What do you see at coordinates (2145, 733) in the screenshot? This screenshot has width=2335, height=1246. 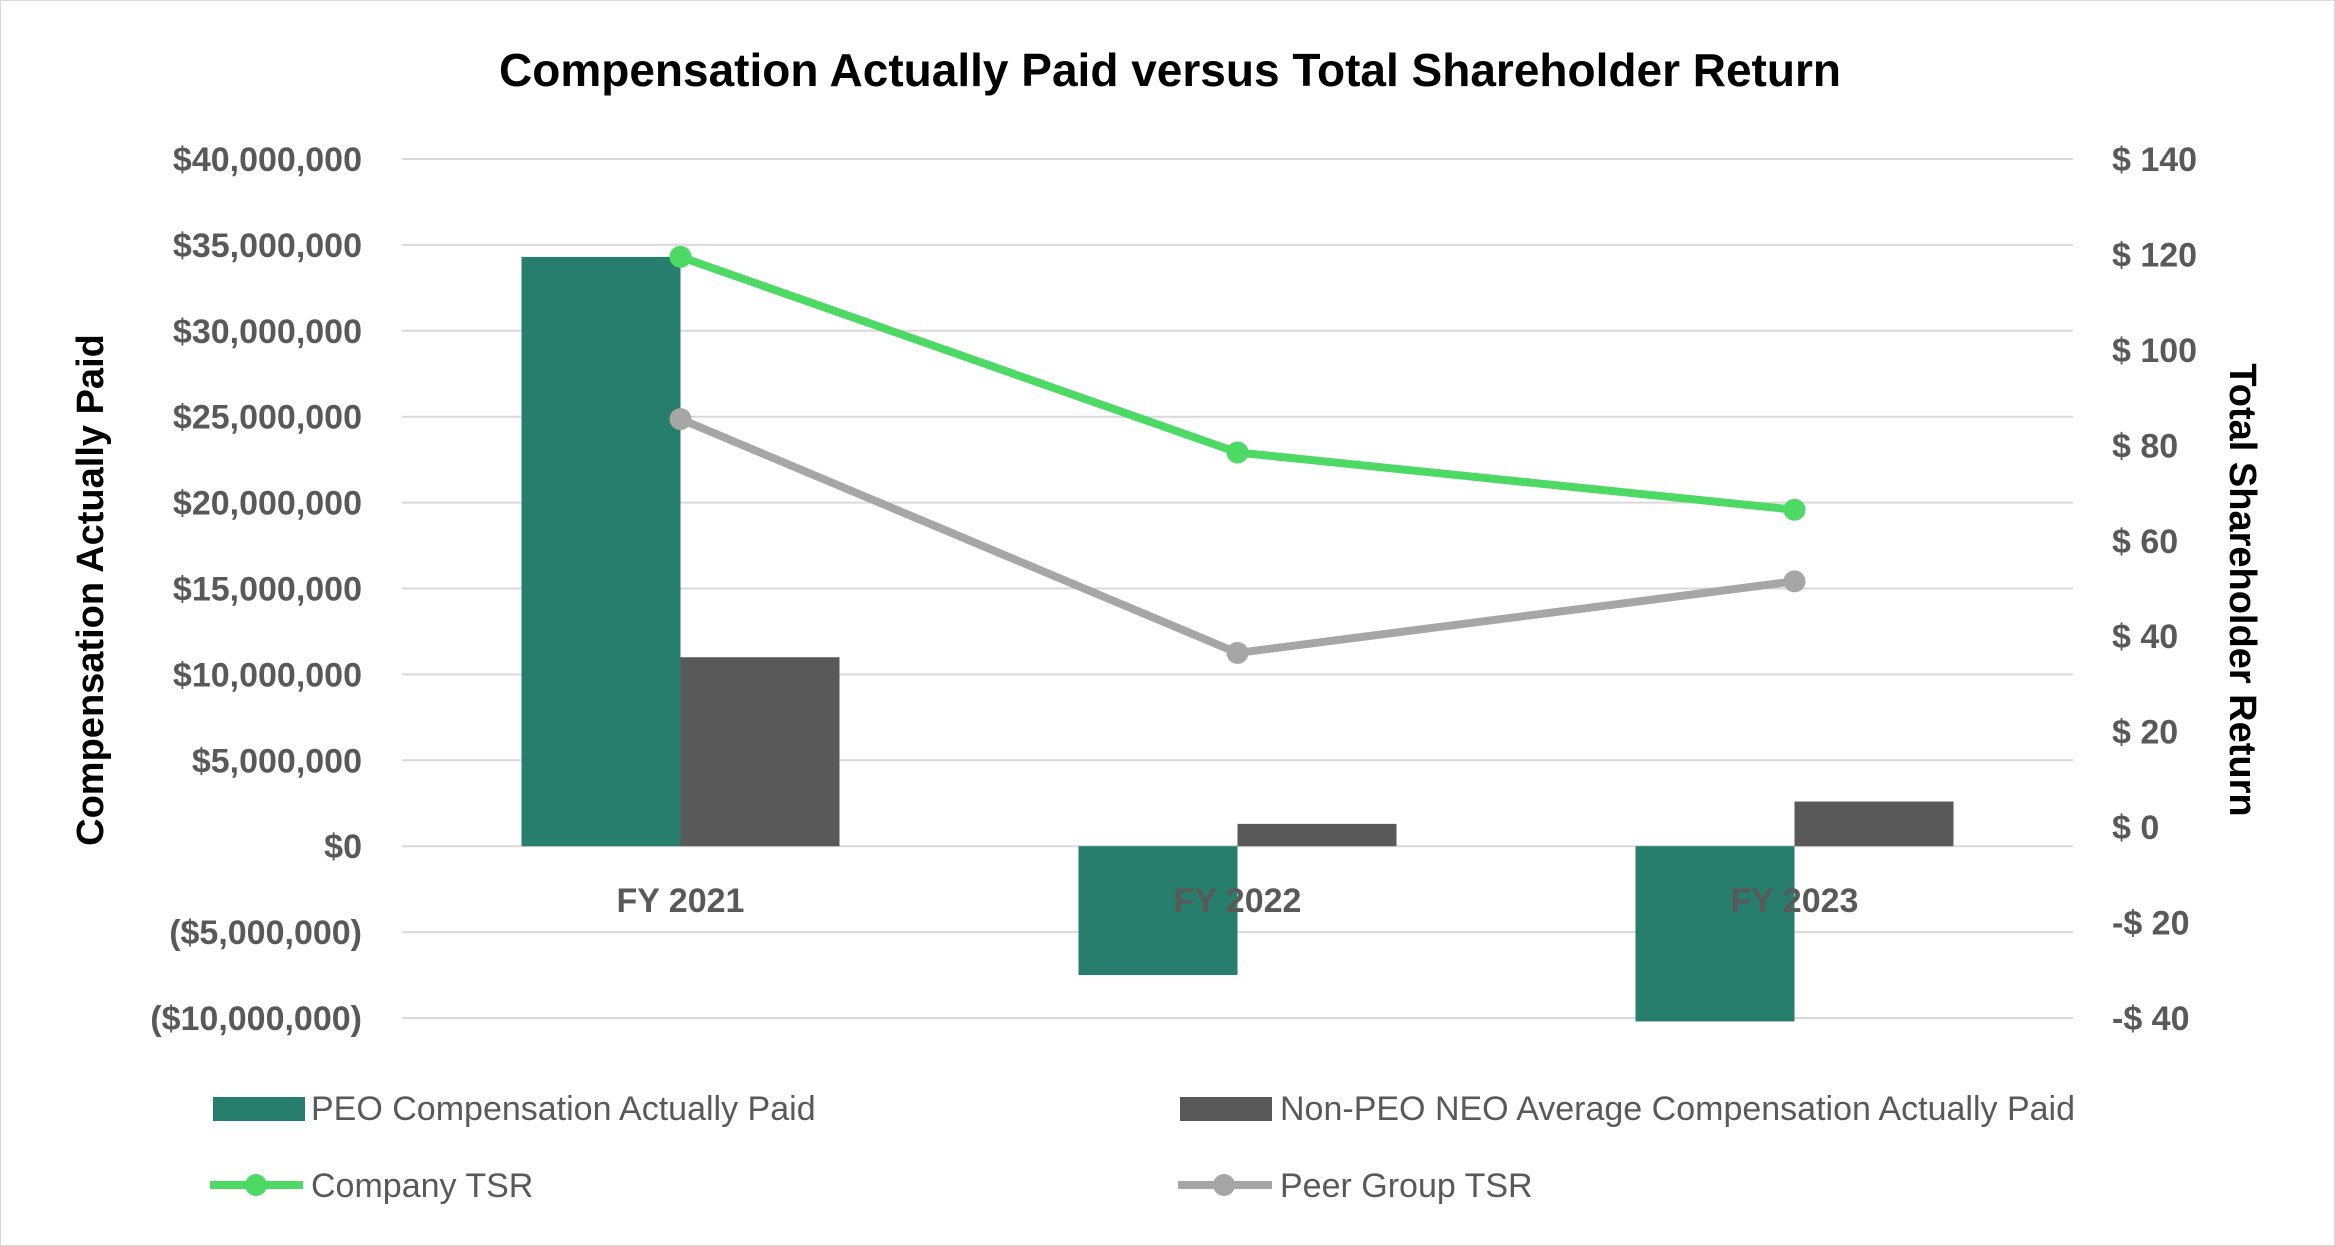 I see `right-tick-label: $ 20` at bounding box center [2145, 733].